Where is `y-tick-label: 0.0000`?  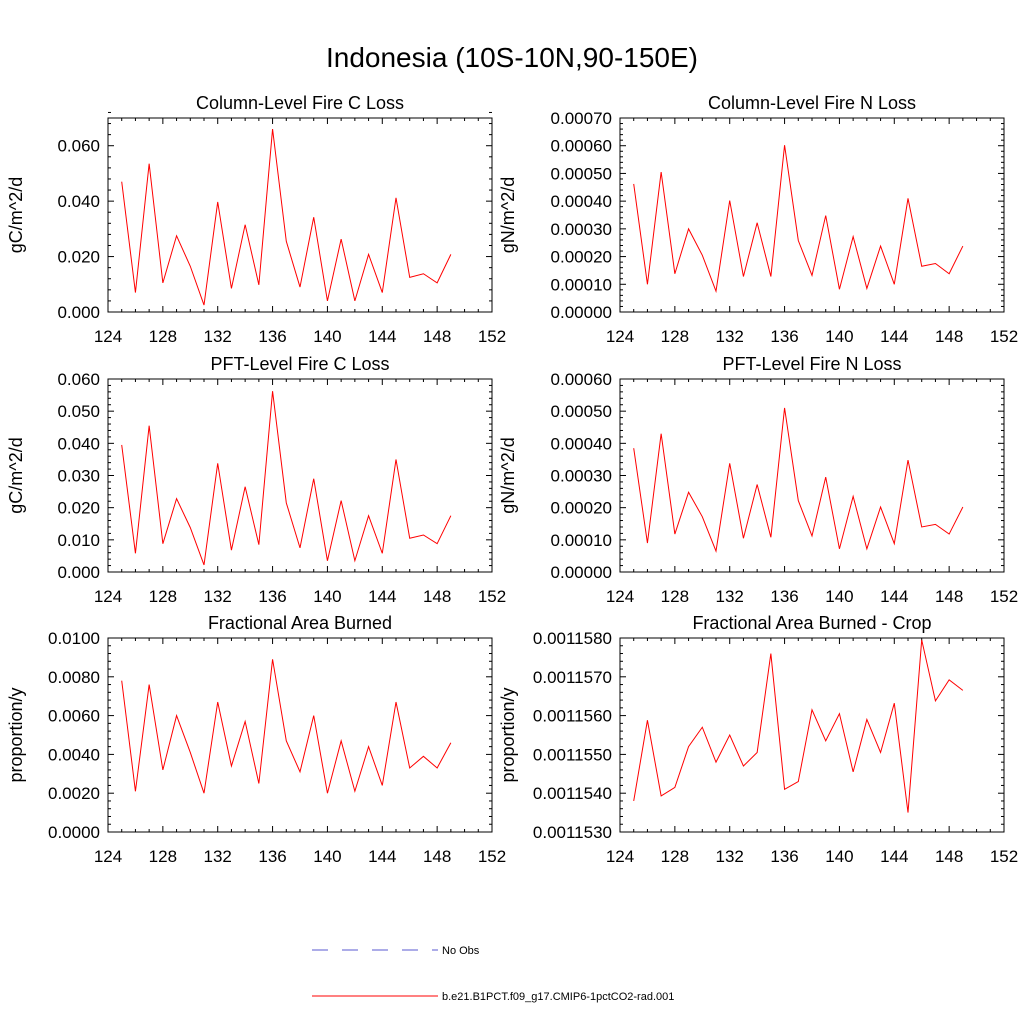 y-tick-label: 0.0000 is located at coordinates (74, 832).